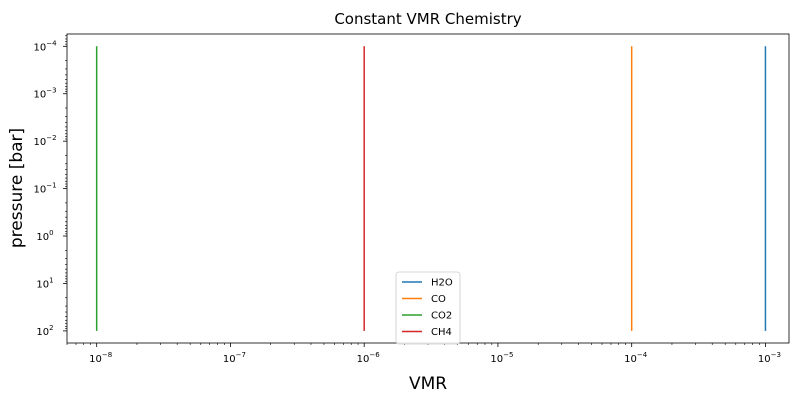 Image resolution: width=800 pixels, height=400 pixels. What do you see at coordinates (100, 358) in the screenshot?
I see `x-tick-label: 10⁻⁸` at bounding box center [100, 358].